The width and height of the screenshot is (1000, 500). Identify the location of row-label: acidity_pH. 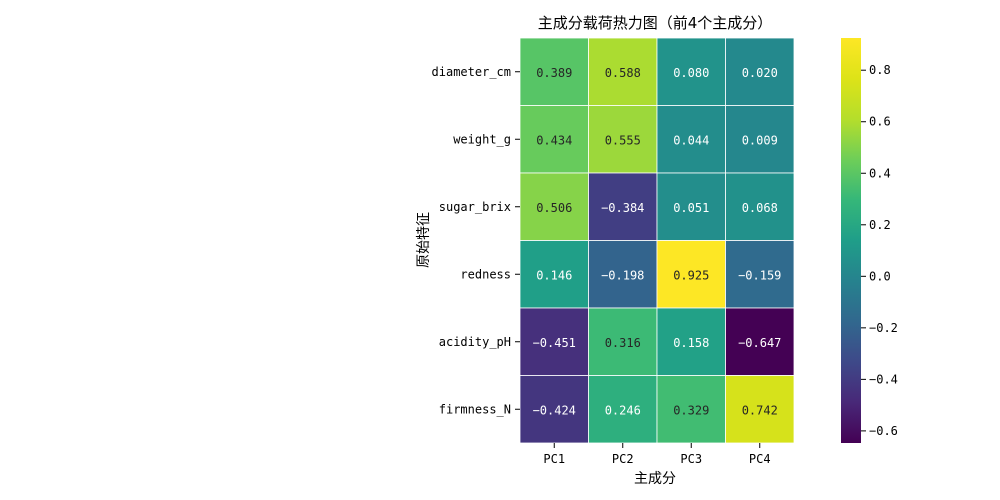
(475, 342).